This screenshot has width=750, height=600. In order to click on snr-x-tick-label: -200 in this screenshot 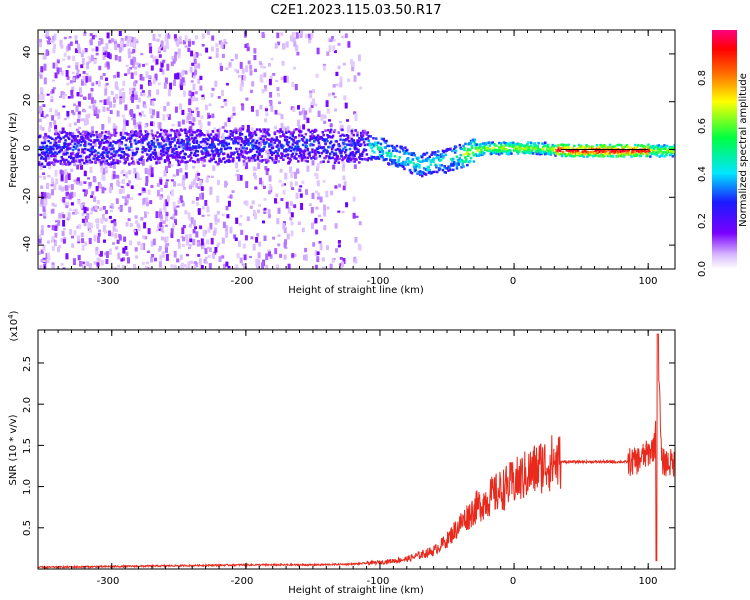, I will do `click(242, 581)`.